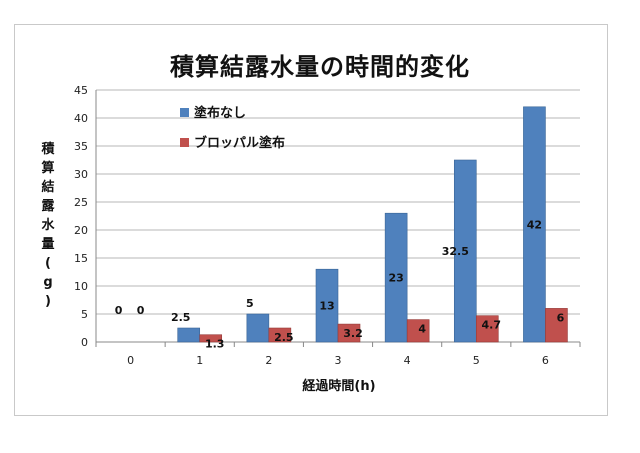  Describe the element at coordinates (81, 286) in the screenshot. I see `y-tick-label: 10` at that location.